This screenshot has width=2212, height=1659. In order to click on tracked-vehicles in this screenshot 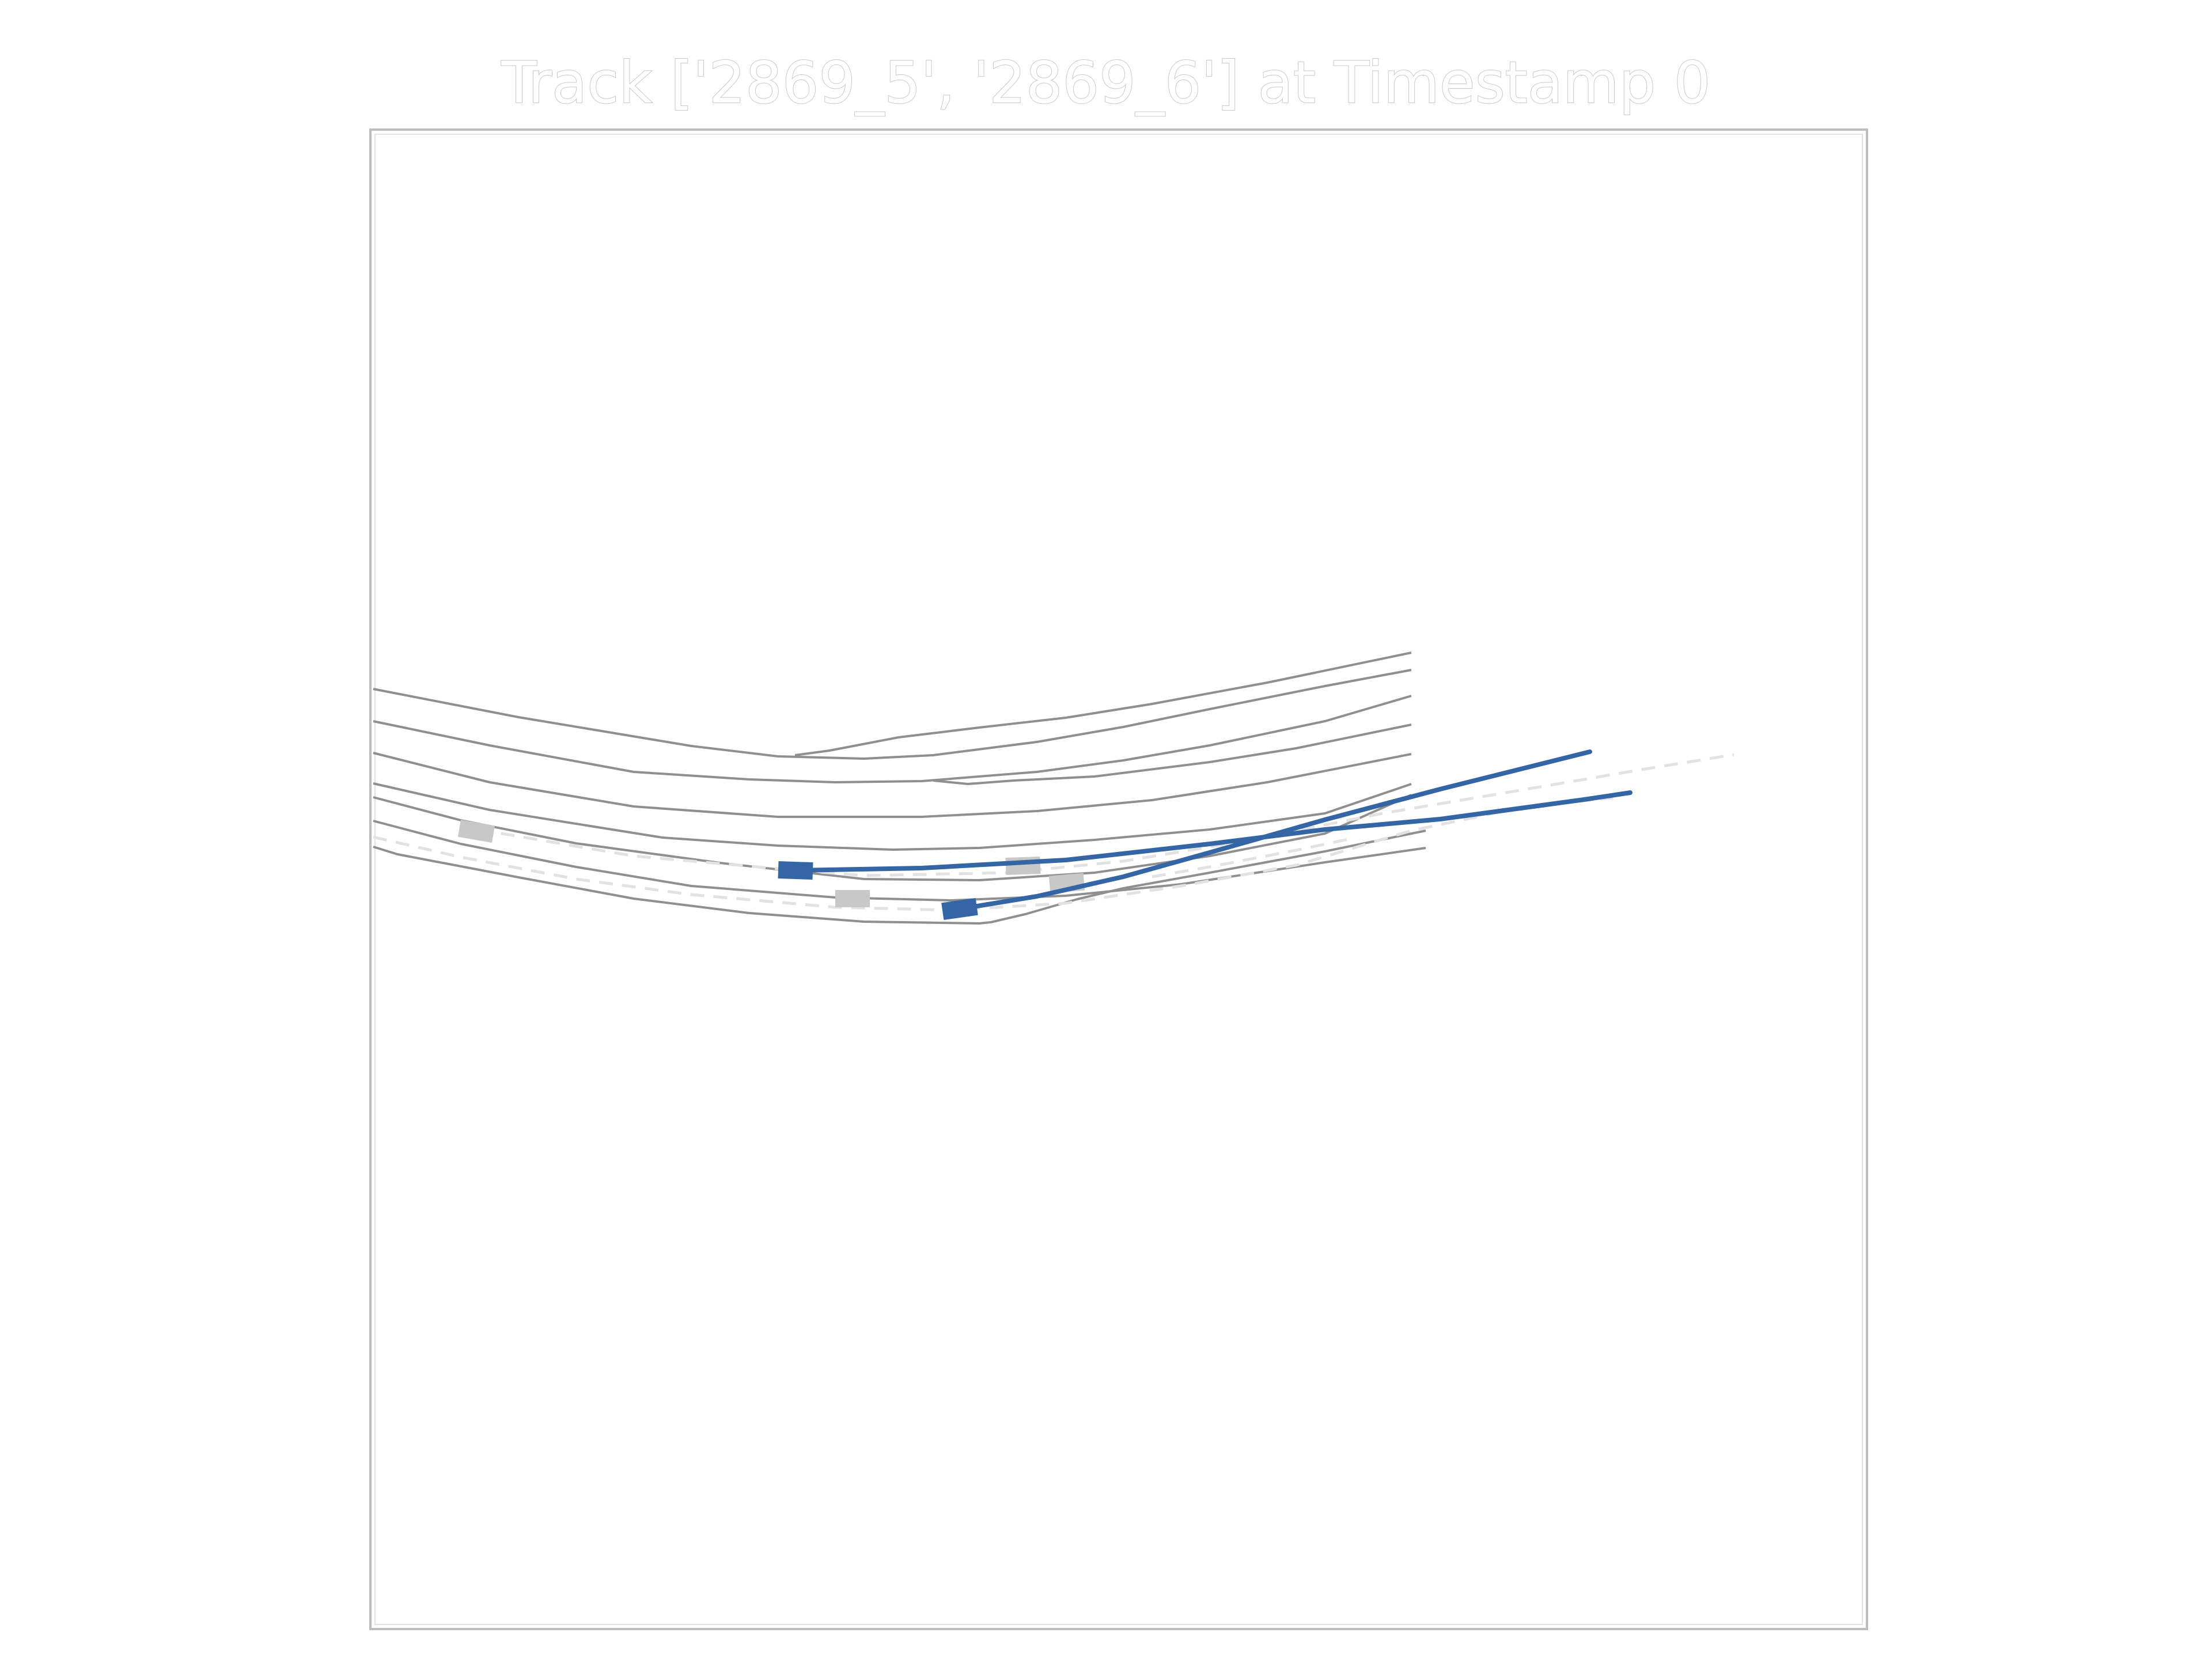, I will do `click(1205, 835)`.